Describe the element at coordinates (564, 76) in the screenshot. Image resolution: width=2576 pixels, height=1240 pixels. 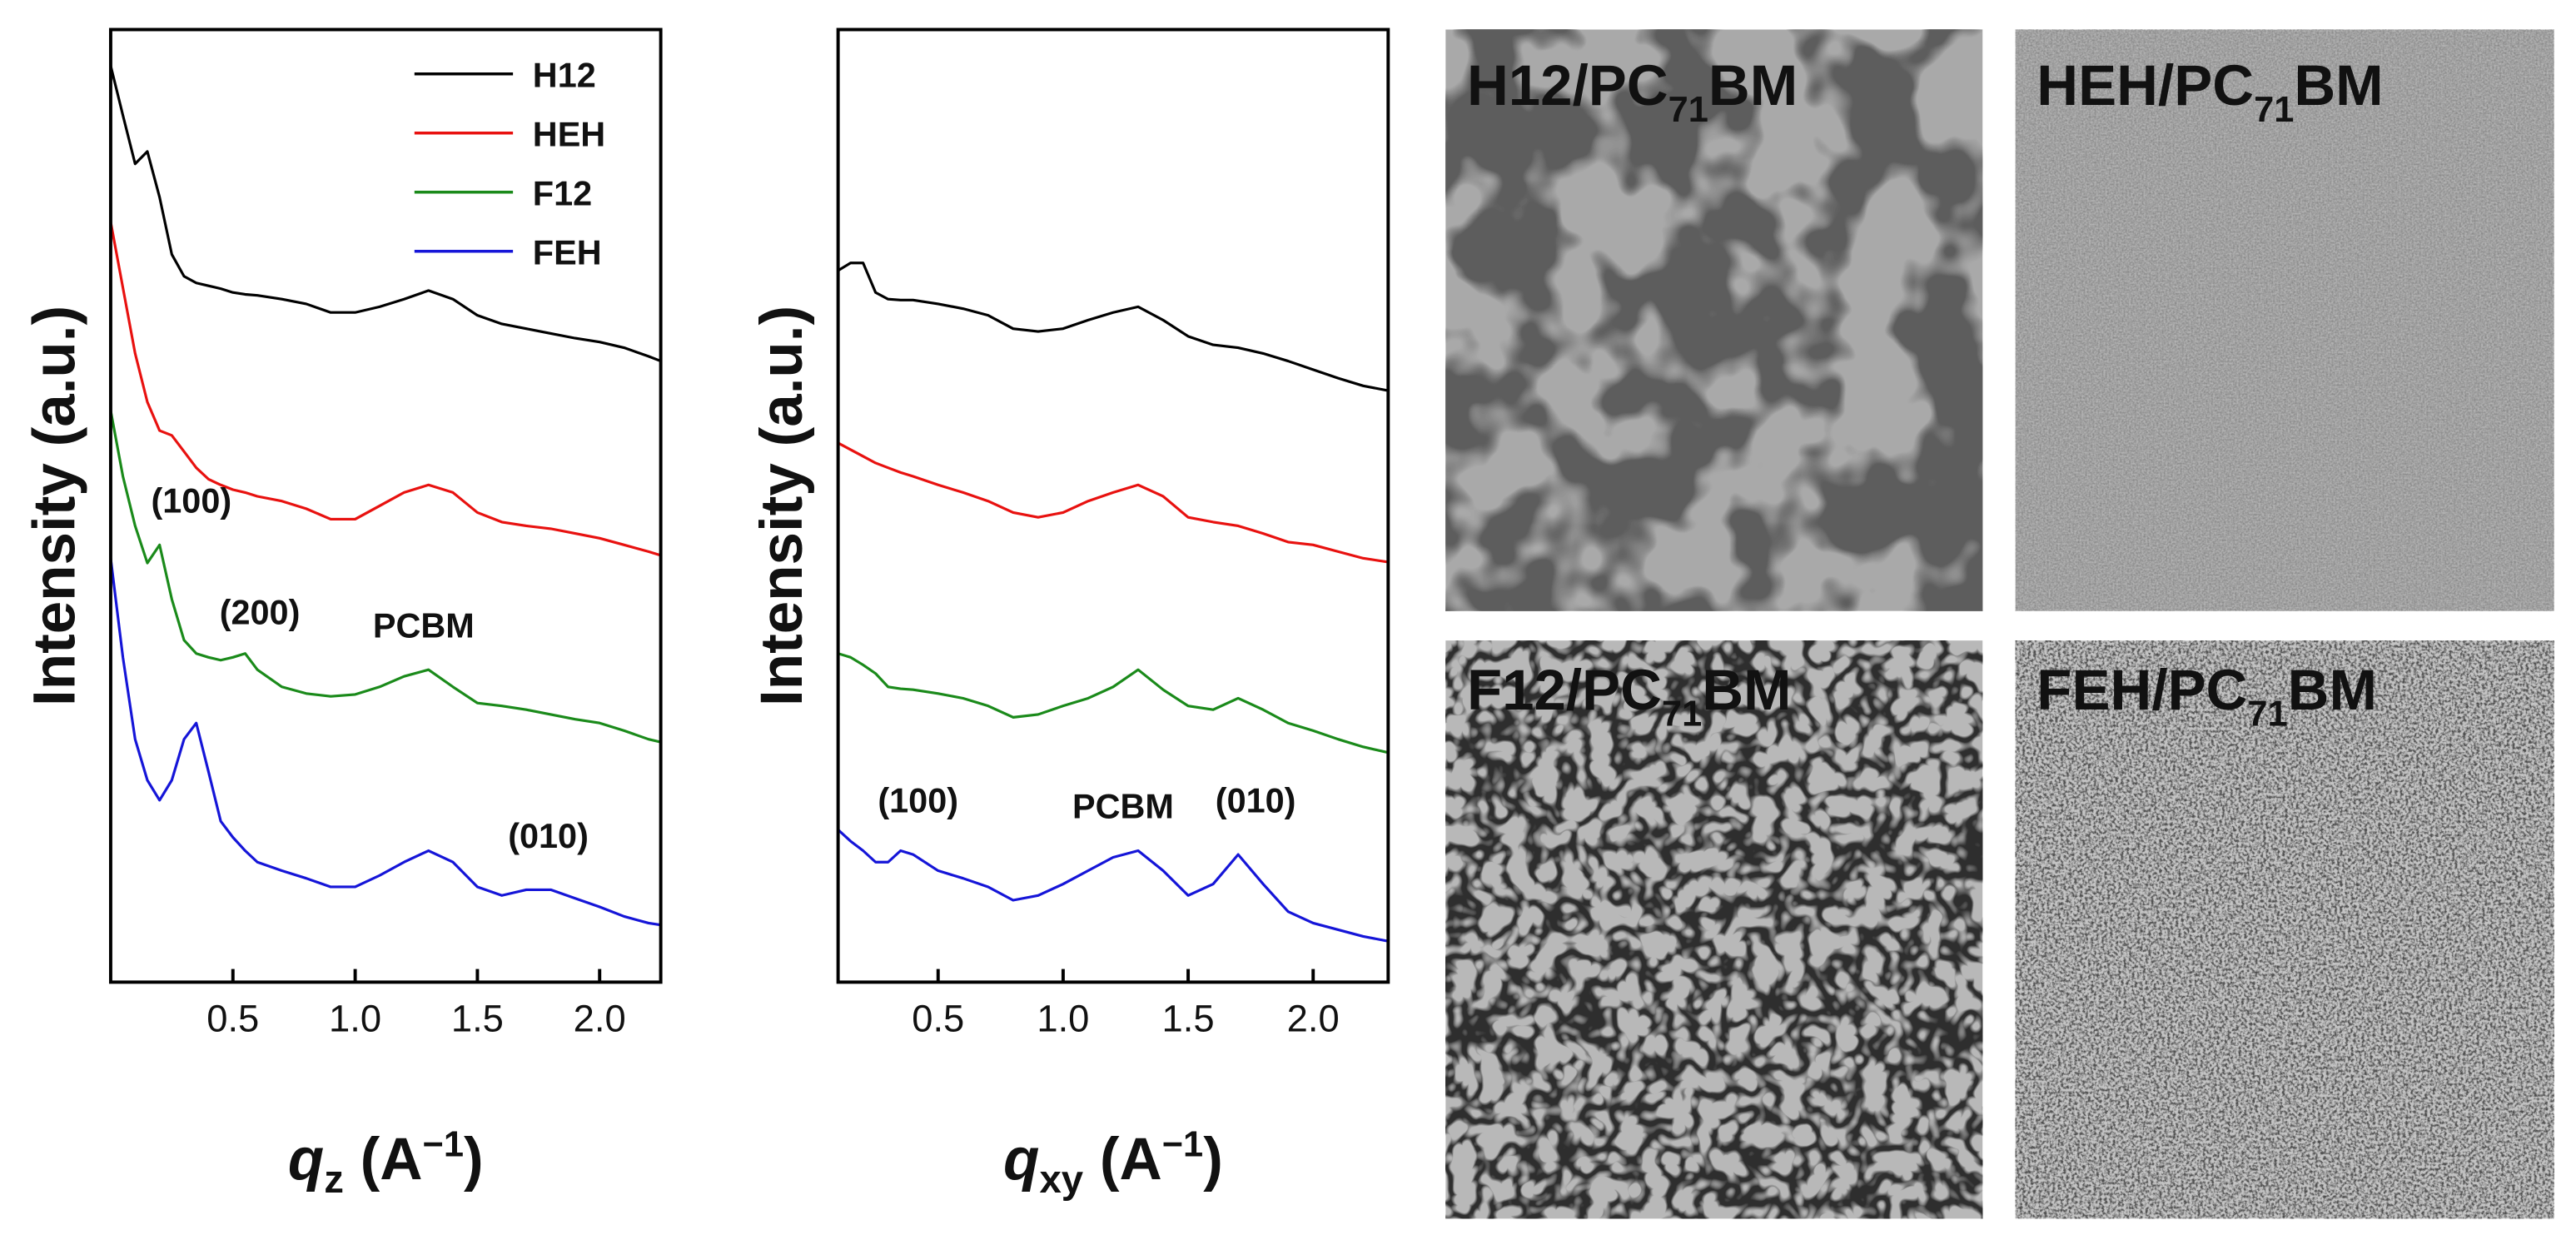
I see `legend-label: H12` at that location.